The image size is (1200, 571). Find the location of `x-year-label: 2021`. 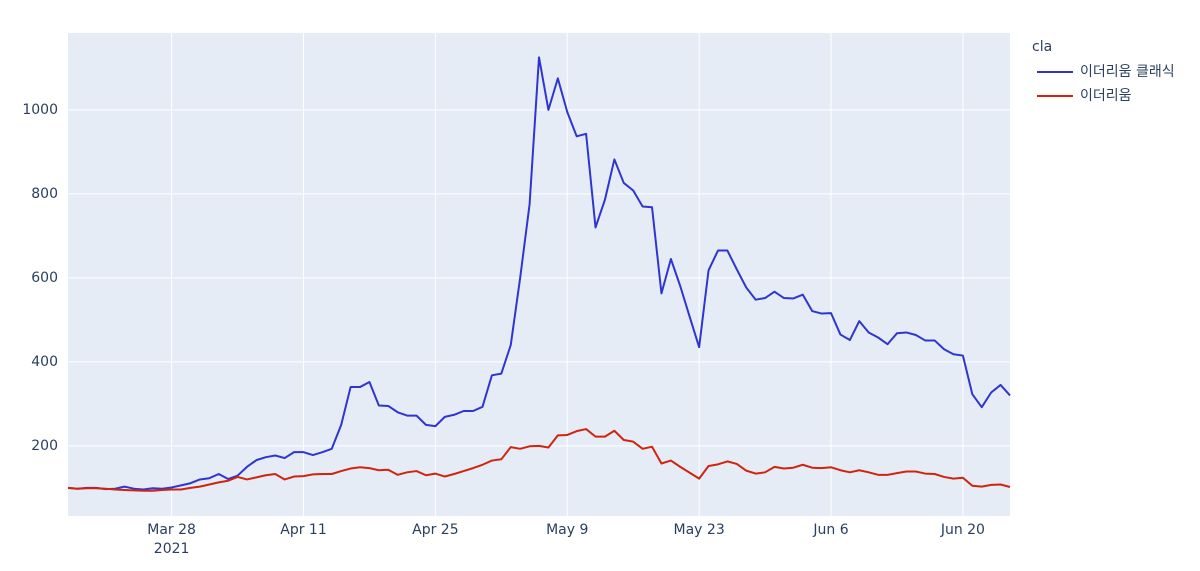

x-year-label: 2021 is located at coordinates (172, 549).